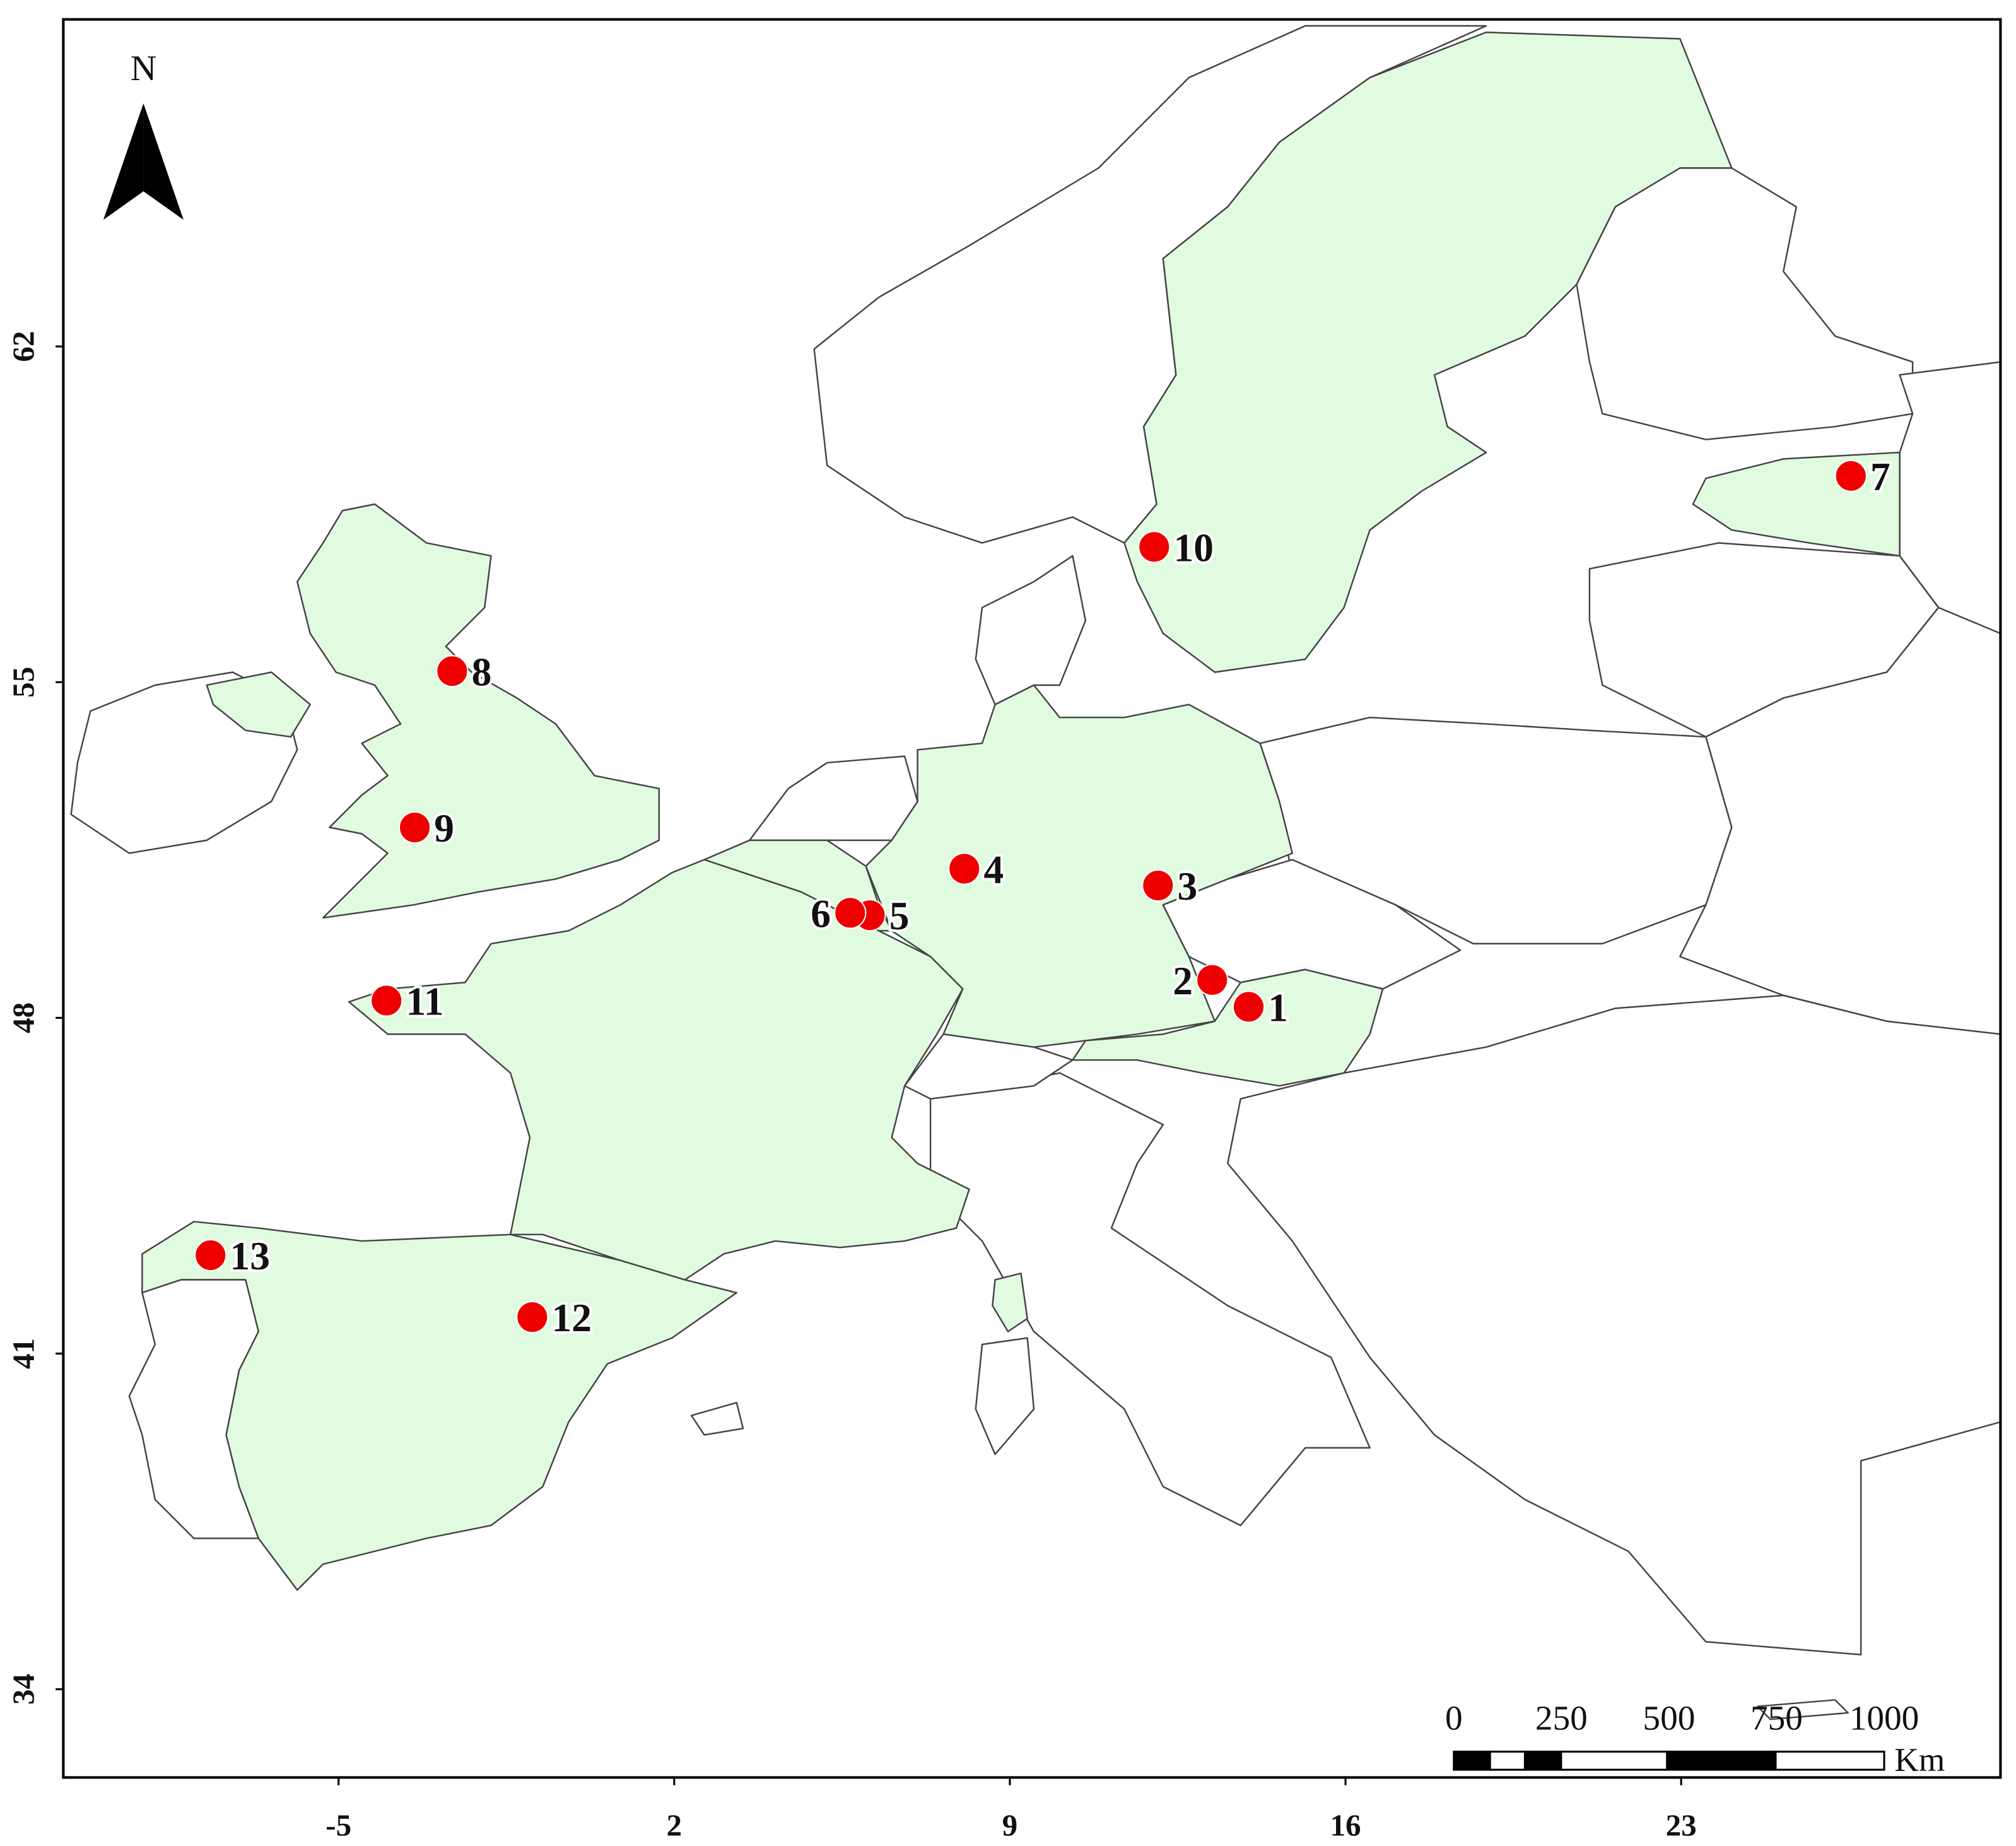 Image resolution: width=2016 pixels, height=1846 pixels. What do you see at coordinates (1345, 1826) in the screenshot?
I see `x-tick-label: 16` at bounding box center [1345, 1826].